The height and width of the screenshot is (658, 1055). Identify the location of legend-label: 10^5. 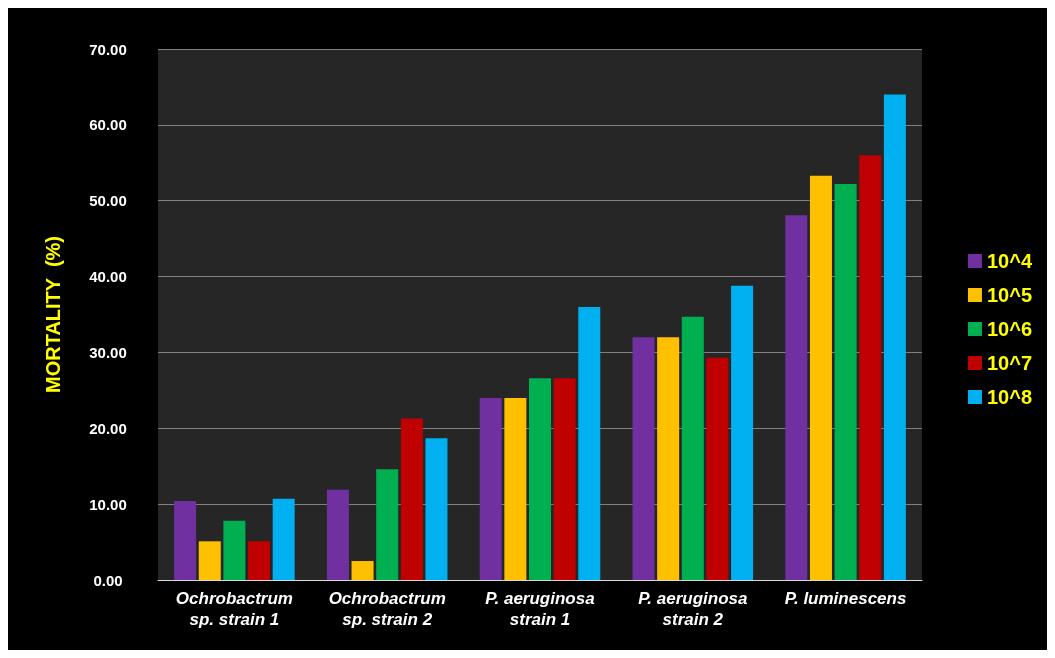
(1009, 295).